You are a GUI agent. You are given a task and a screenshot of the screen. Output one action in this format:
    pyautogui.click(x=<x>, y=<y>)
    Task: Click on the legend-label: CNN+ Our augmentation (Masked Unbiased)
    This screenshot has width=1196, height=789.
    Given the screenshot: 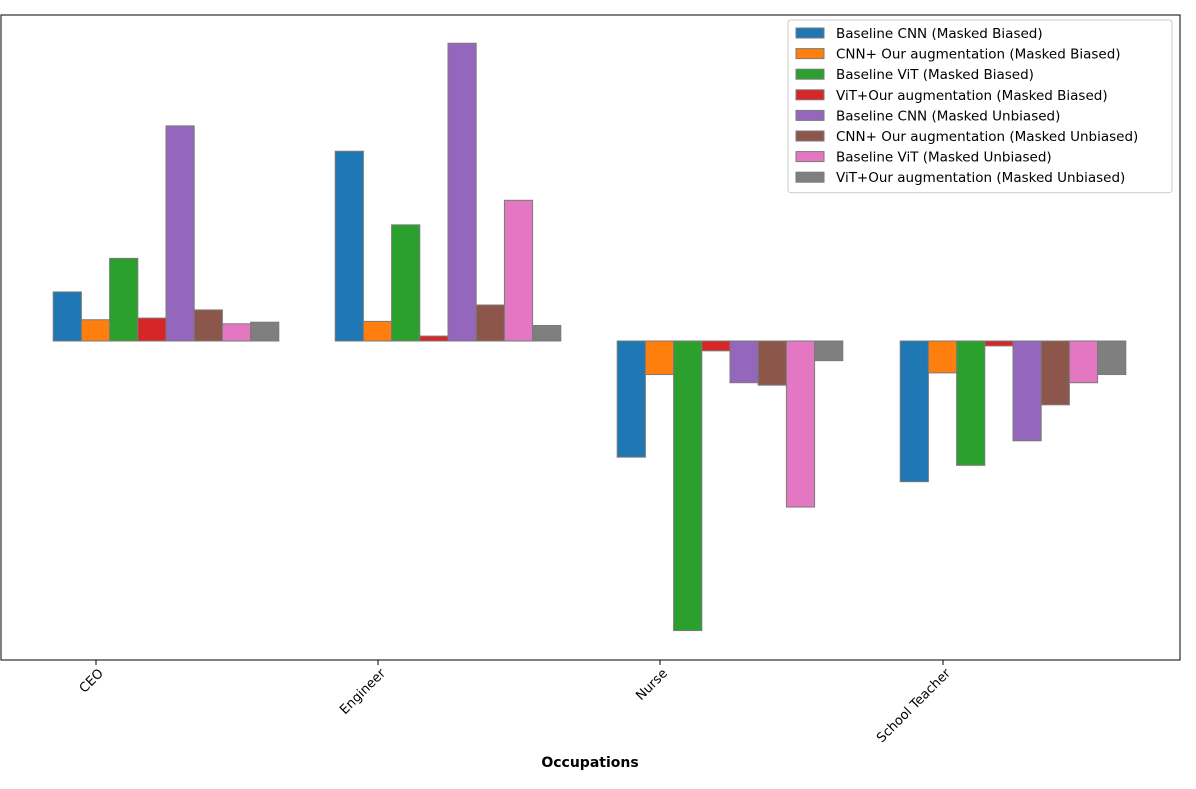 What is the action you would take?
    pyautogui.click(x=987, y=137)
    